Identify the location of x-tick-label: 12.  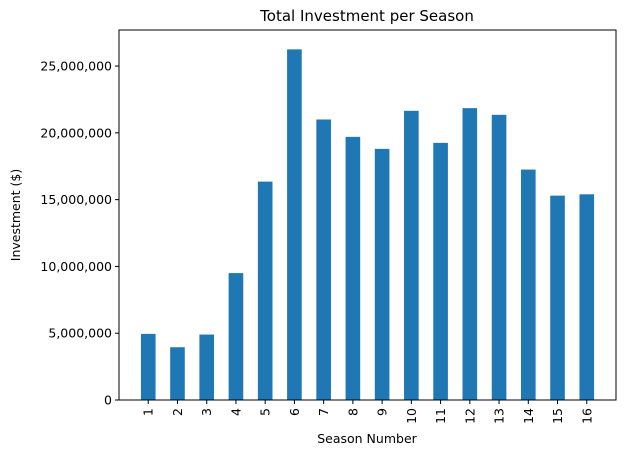
(469, 416).